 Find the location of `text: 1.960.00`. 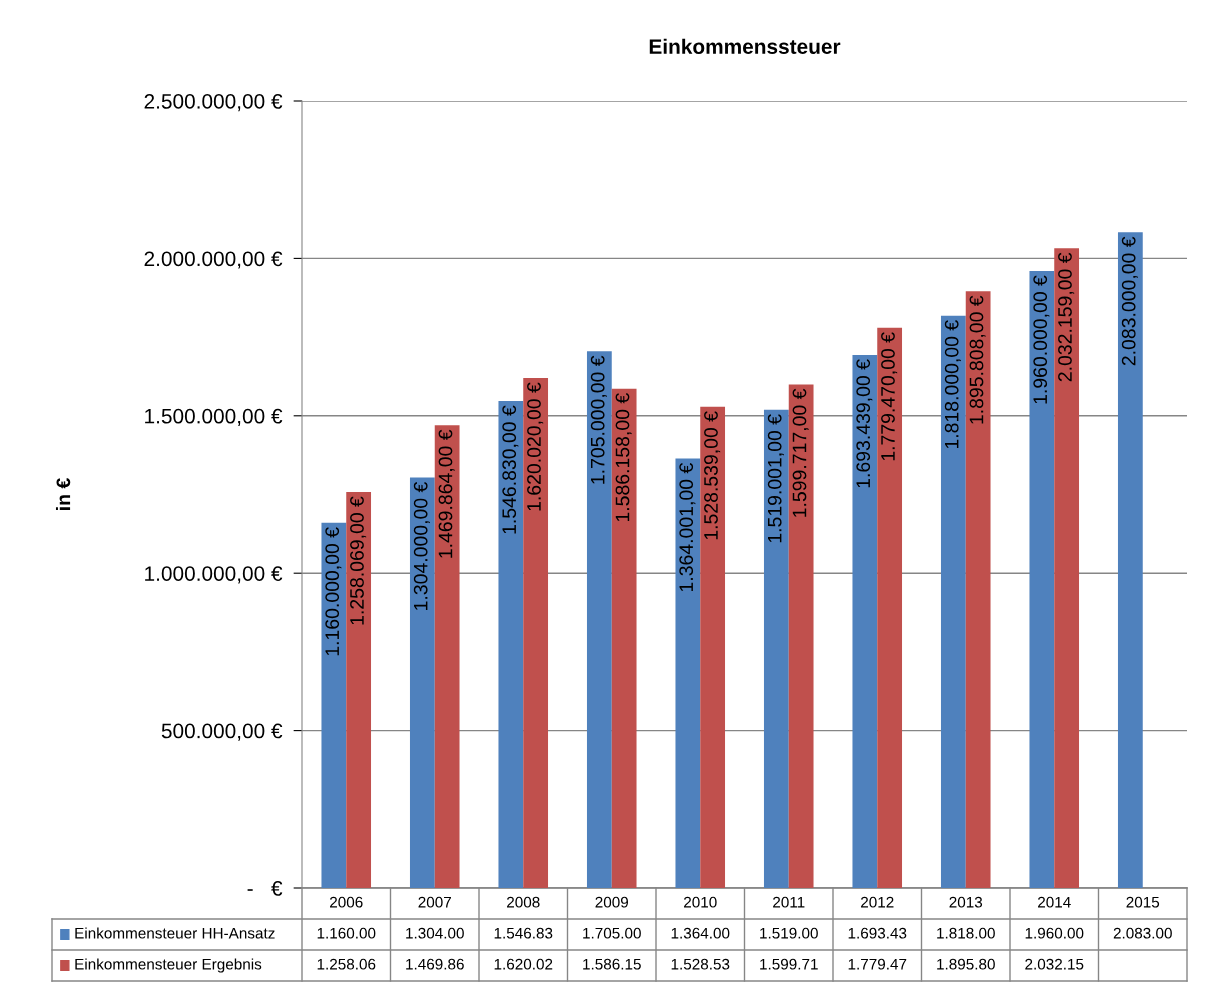

text: 1.960.00 is located at coordinates (1054, 933).